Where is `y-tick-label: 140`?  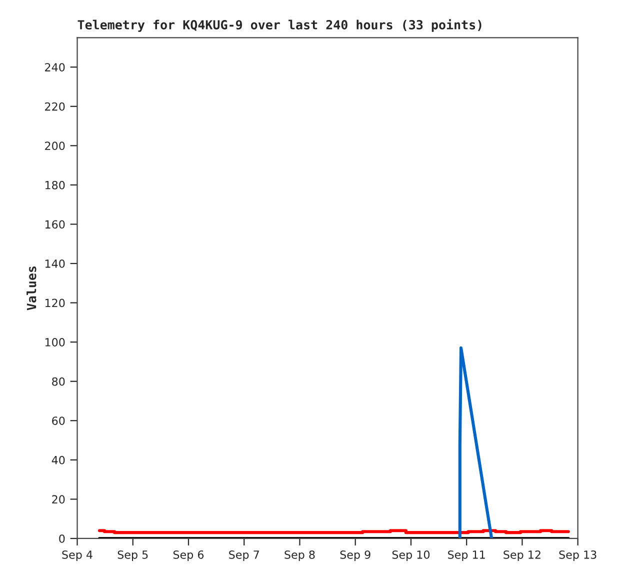 y-tick-label: 140 is located at coordinates (55, 263).